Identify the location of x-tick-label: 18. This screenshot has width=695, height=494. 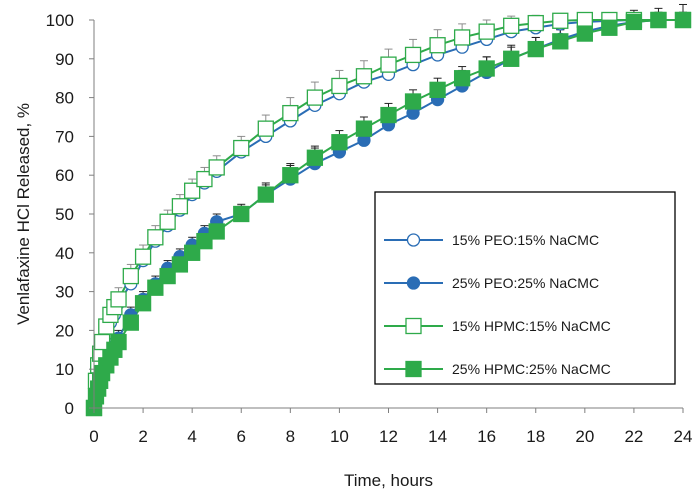
(535, 436).